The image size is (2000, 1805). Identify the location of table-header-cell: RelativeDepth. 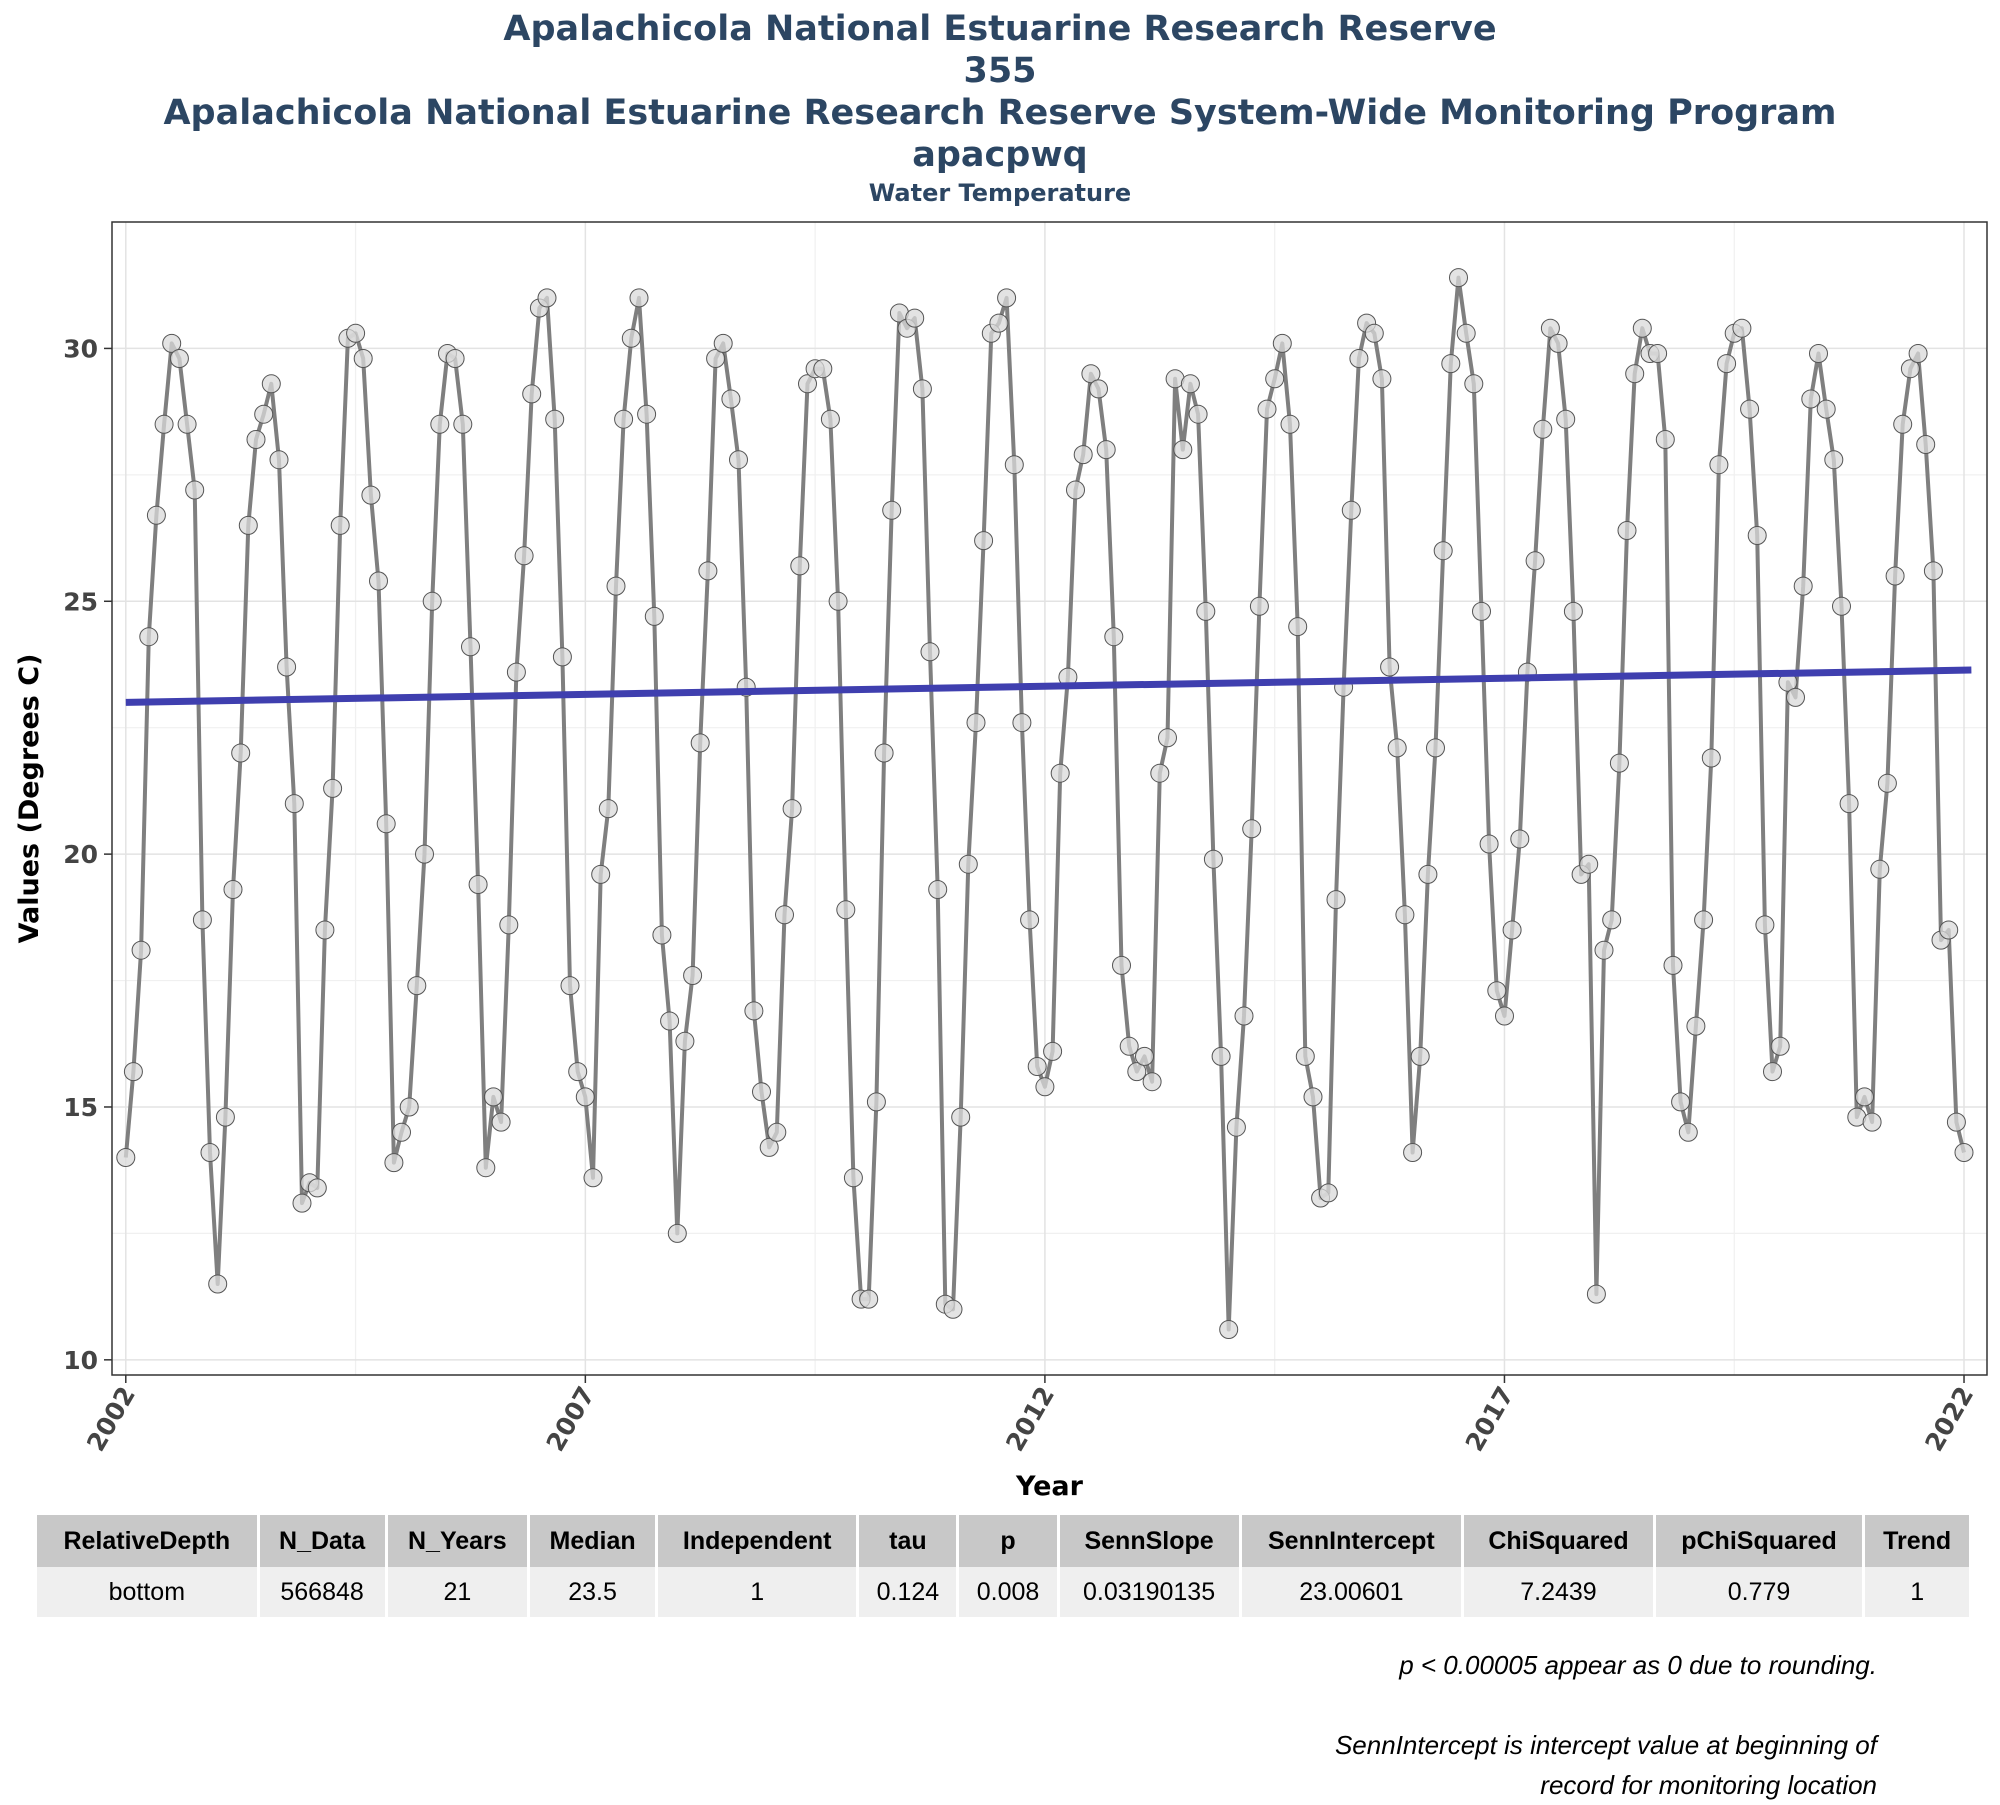
(147, 1541).